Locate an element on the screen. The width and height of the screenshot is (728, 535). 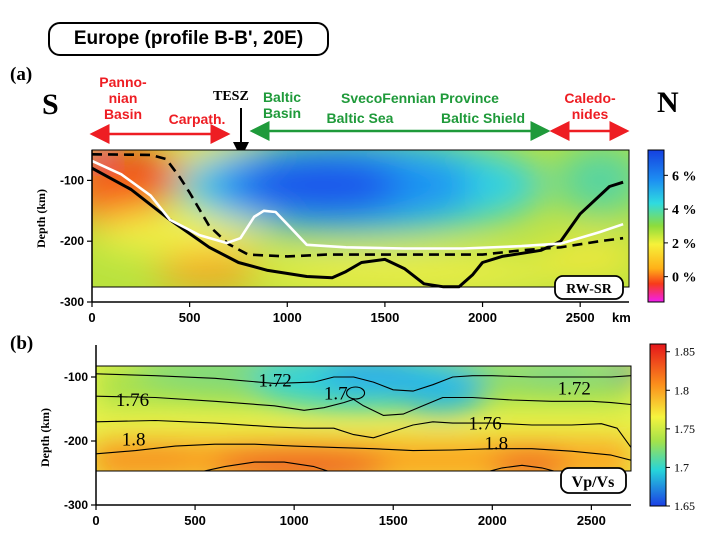
panel-a-ylabel: Depth (km) is located at coordinates (41, 218).